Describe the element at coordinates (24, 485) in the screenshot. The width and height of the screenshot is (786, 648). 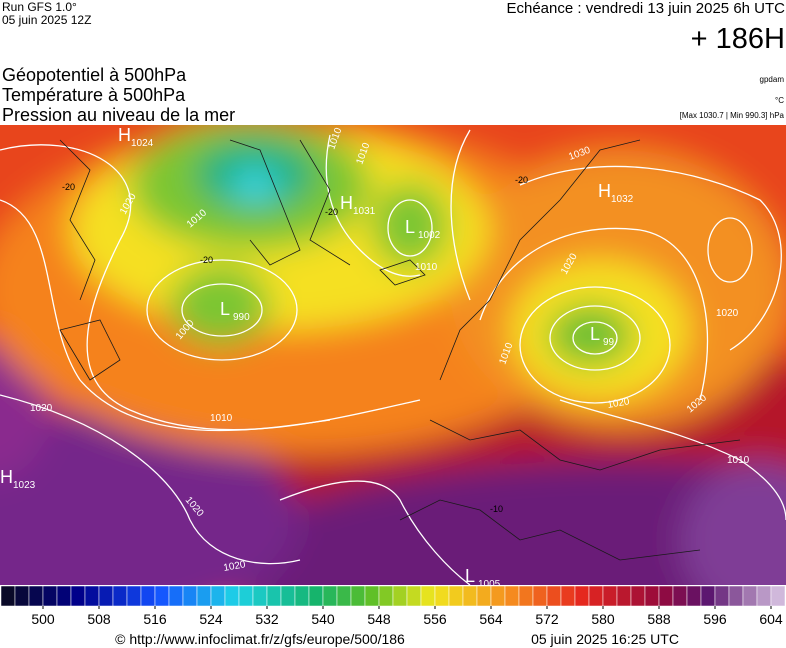
I see `center-value: 1023` at that location.